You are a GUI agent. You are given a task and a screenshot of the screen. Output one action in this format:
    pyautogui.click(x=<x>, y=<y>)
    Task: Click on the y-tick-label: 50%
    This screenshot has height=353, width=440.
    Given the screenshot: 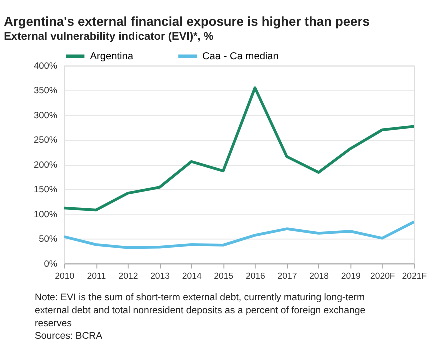 What is the action you would take?
    pyautogui.click(x=48, y=239)
    